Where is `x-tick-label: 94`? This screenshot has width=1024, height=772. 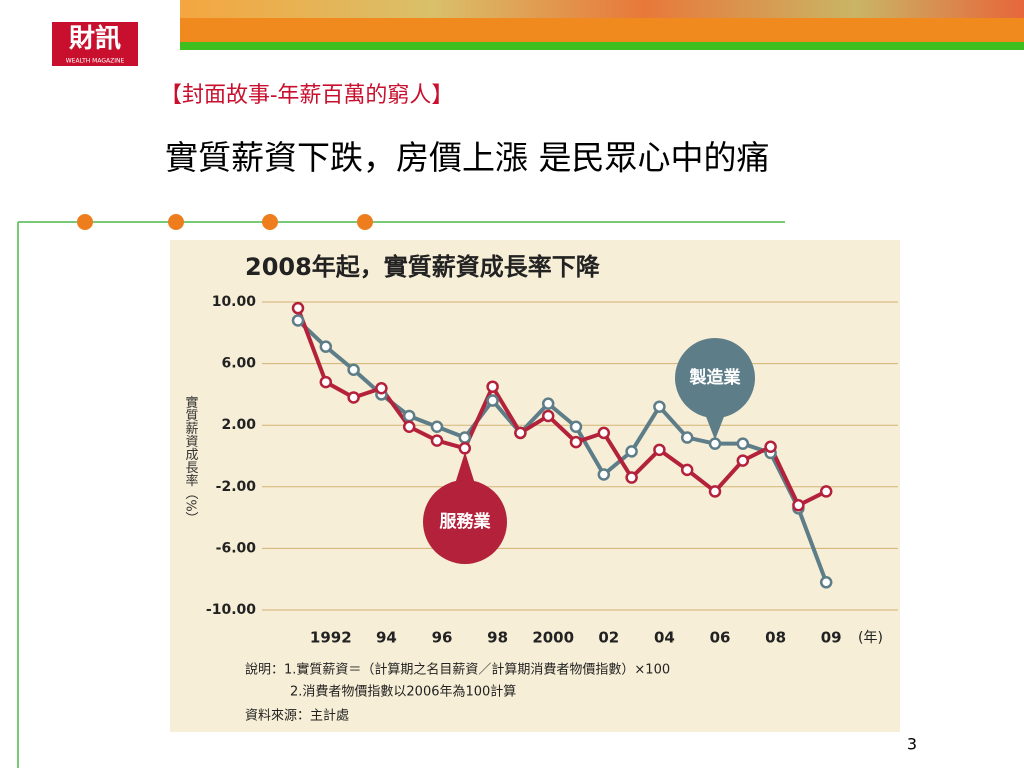 x-tick-label: 94 is located at coordinates (386, 638).